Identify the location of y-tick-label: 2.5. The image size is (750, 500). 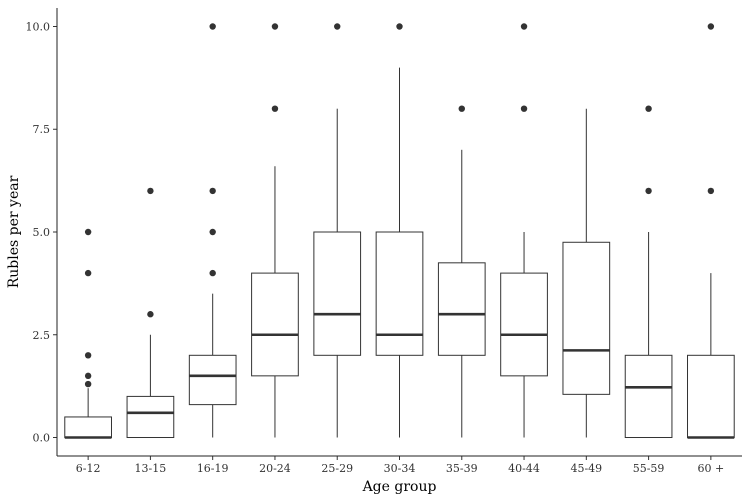
(42, 335).